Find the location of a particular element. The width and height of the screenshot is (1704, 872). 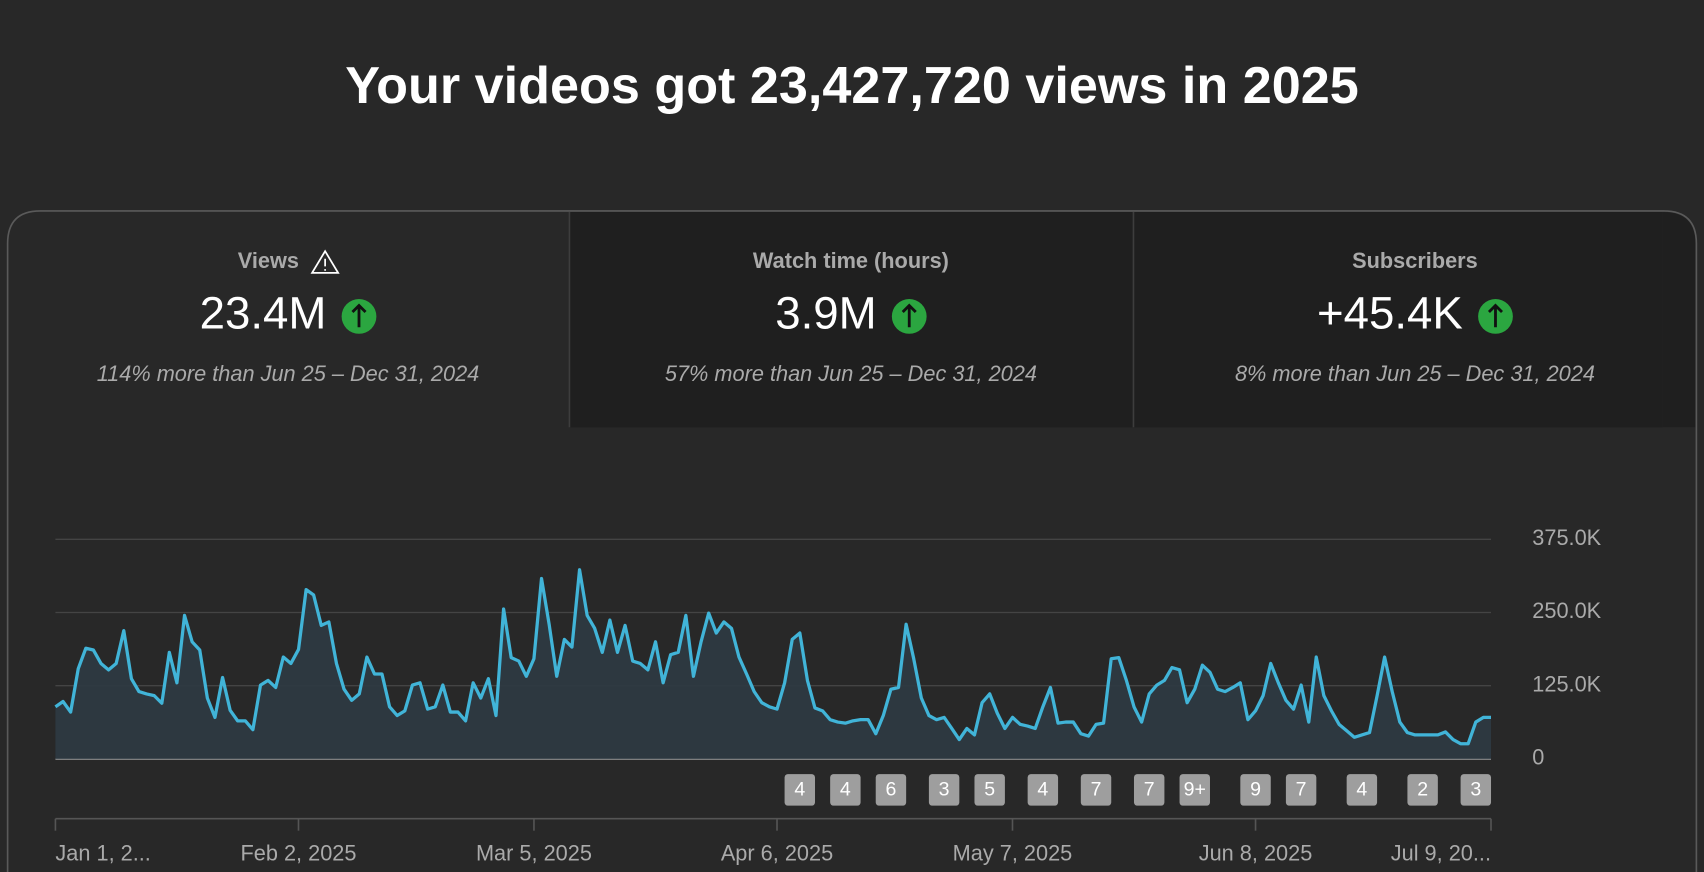

y-tick-label: 0 is located at coordinates (1538, 757).